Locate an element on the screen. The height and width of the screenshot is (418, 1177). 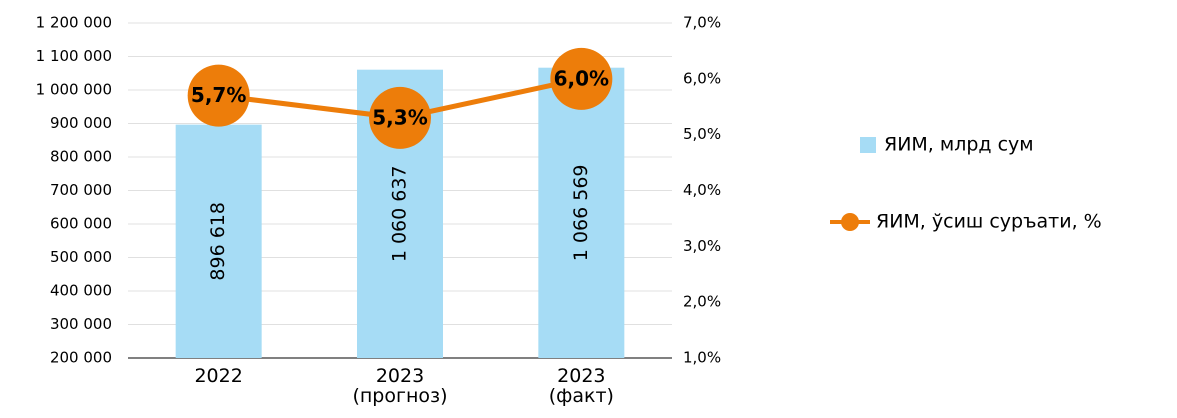
y-tick-label: 200 000 is located at coordinates (81, 358).